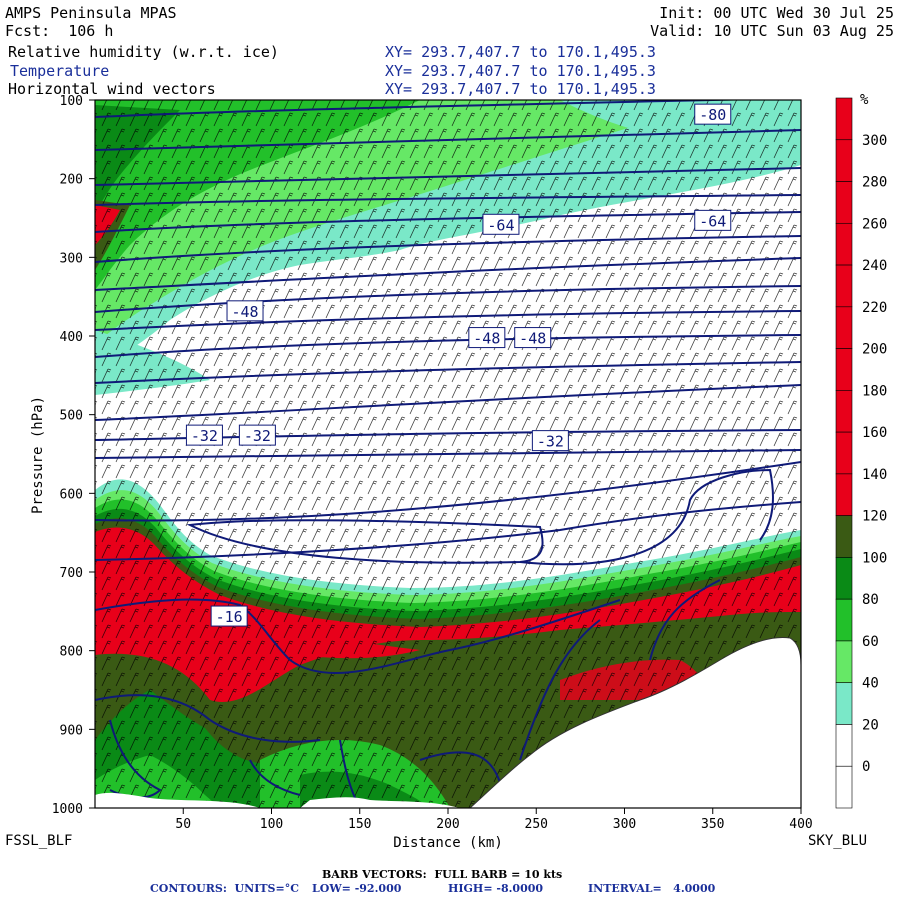 The image size is (900, 900). Describe the element at coordinates (71, 101) in the screenshot. I see `y-tick-label: 100` at that location.